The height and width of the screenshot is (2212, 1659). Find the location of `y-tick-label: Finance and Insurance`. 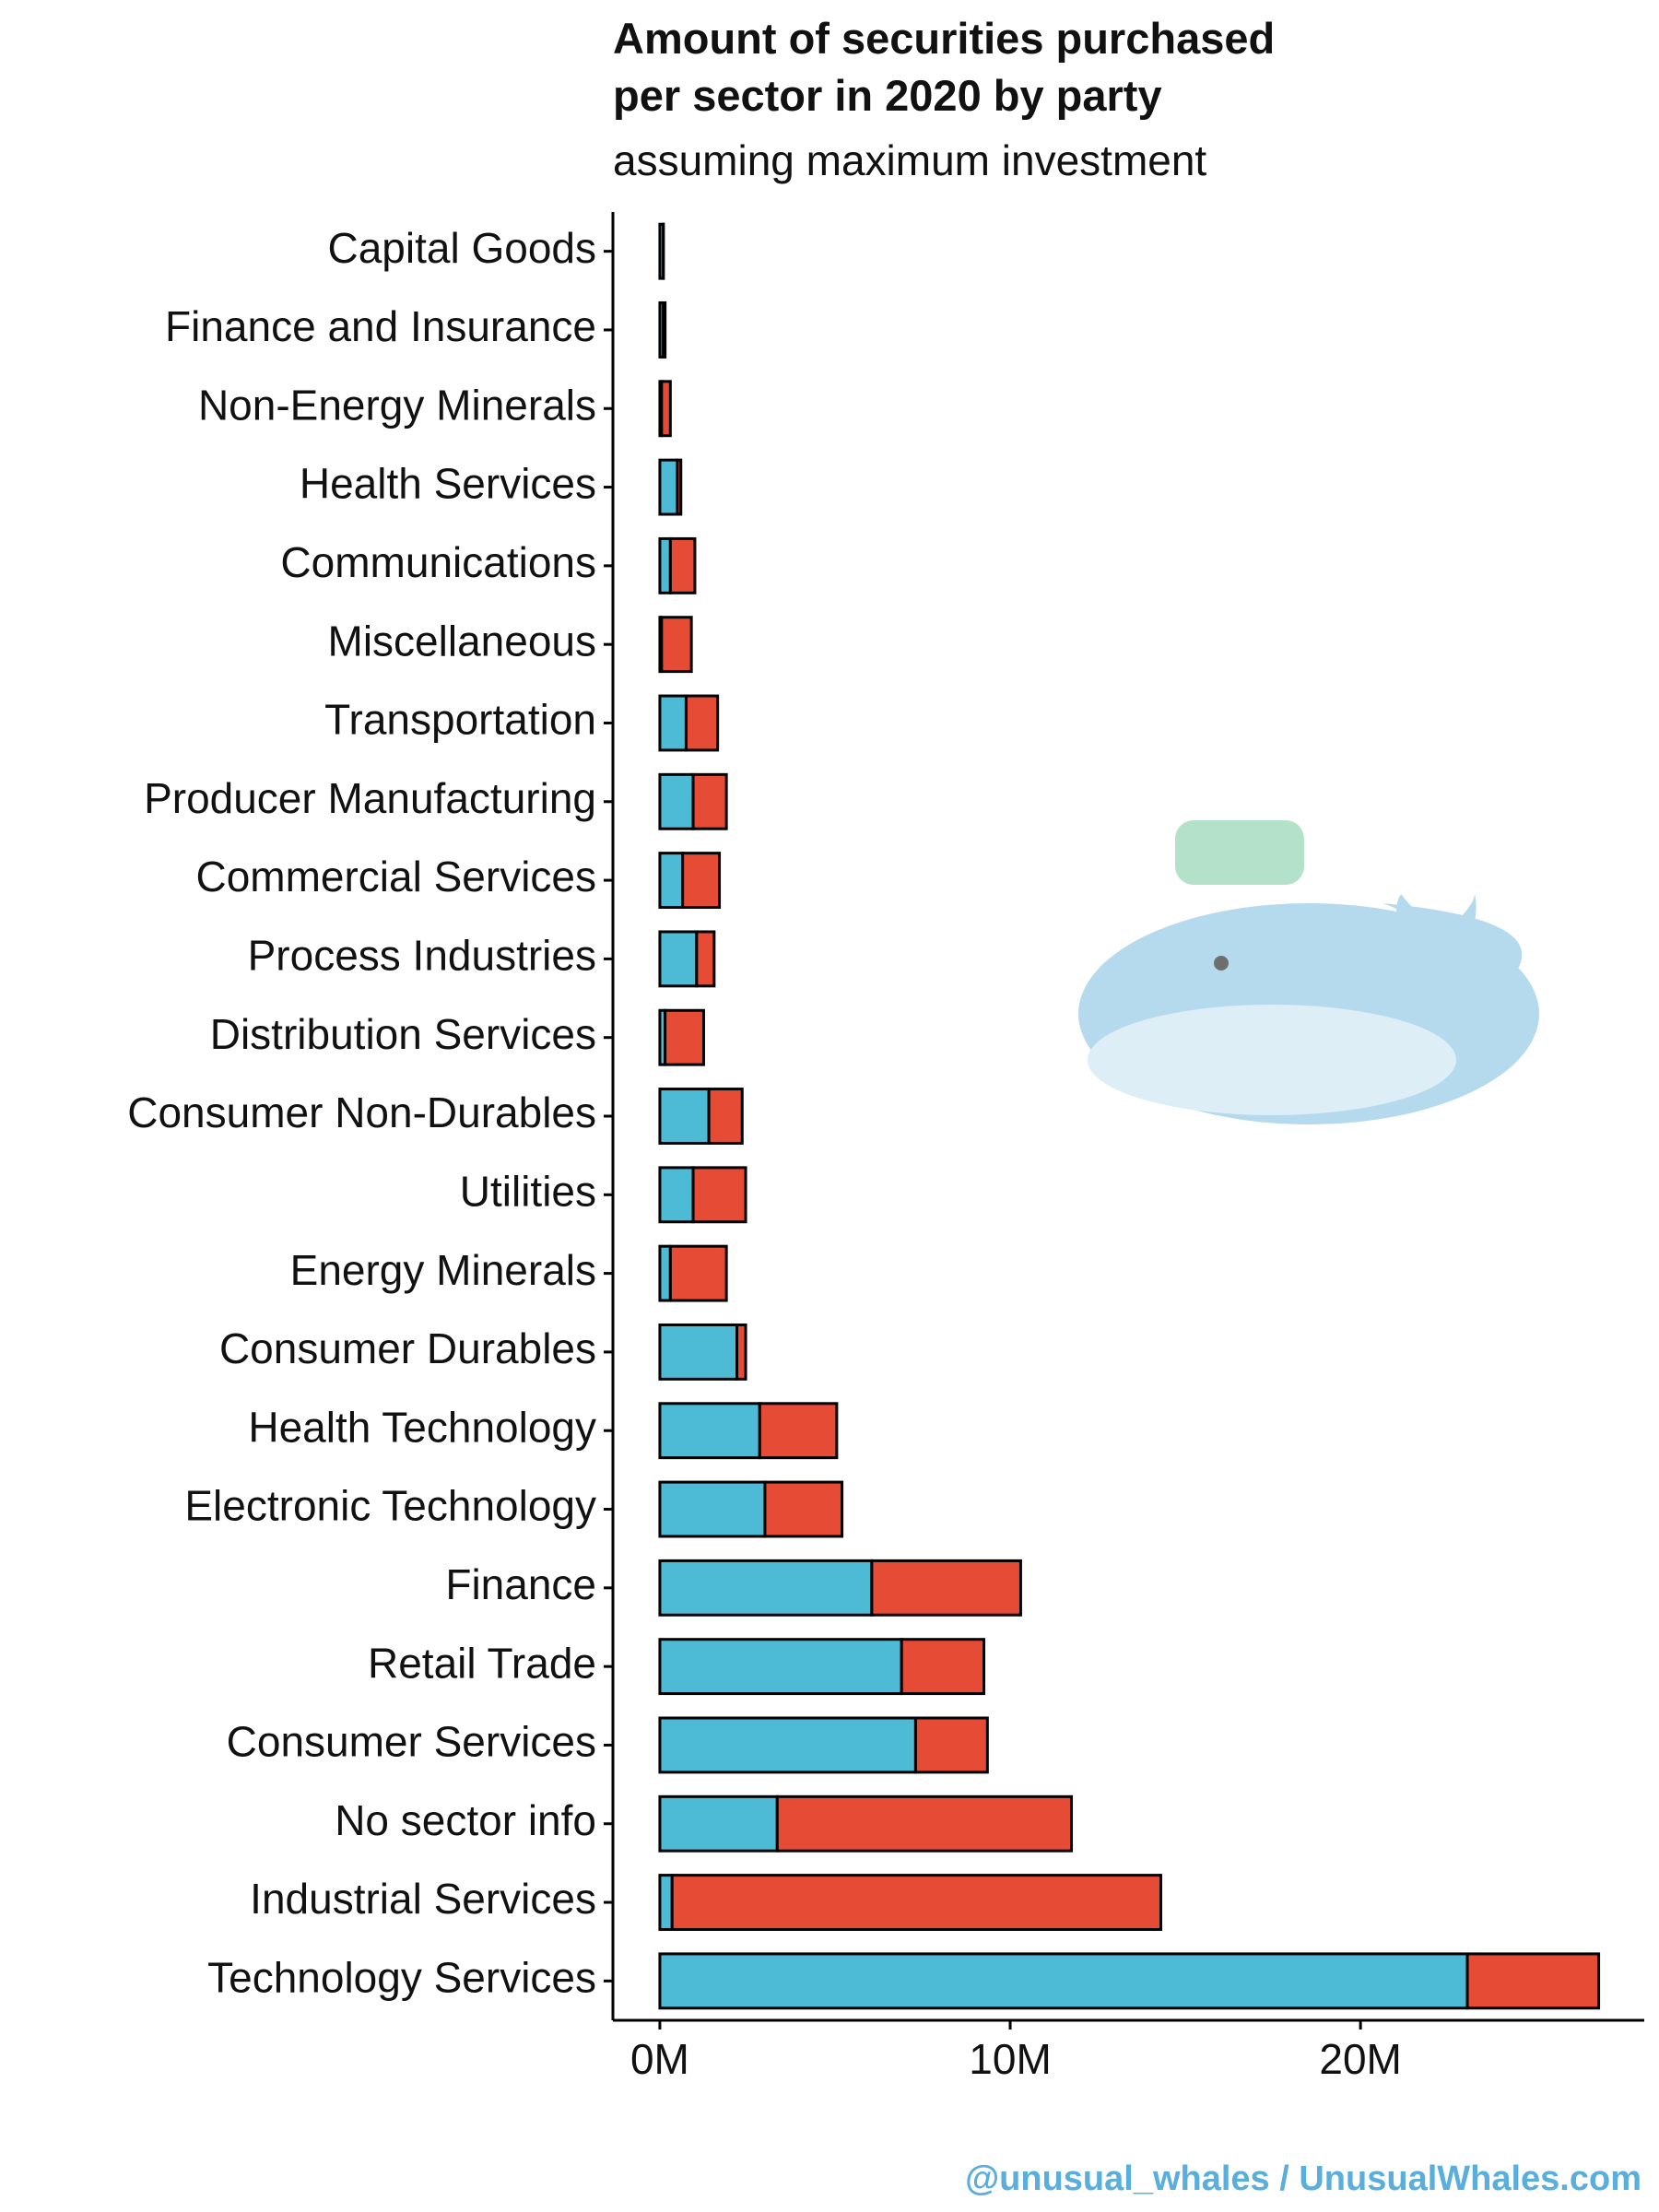

y-tick-label: Finance and Insurance is located at coordinates (380, 326).